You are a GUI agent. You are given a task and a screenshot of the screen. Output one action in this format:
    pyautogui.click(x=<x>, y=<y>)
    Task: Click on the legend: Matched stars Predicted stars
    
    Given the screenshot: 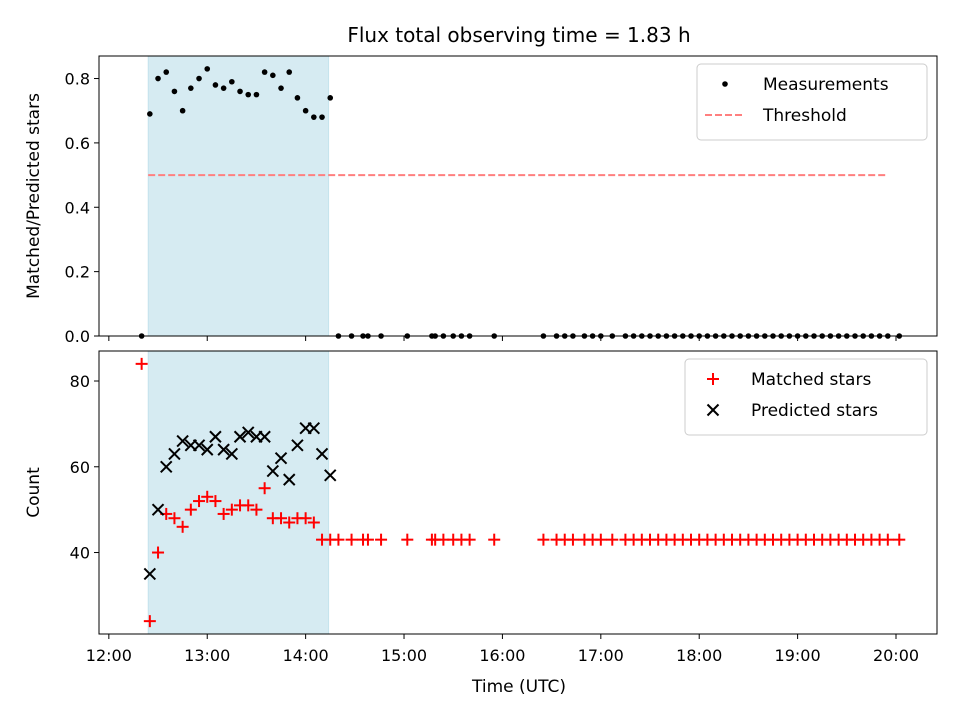 What is the action you would take?
    pyautogui.click(x=806, y=397)
    